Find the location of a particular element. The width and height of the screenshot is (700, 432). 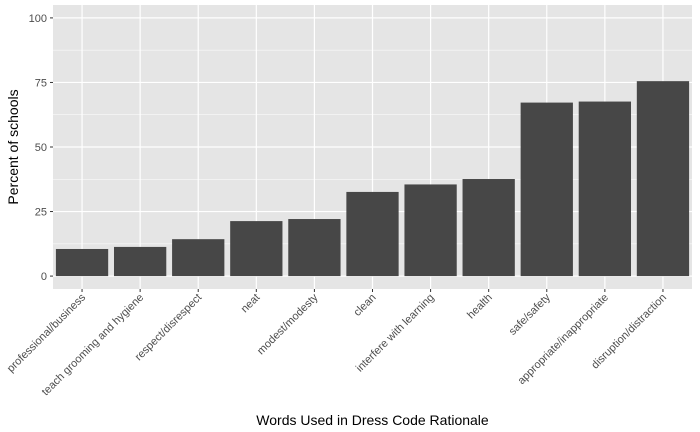

x-tick-label: neat is located at coordinates (251, 304).